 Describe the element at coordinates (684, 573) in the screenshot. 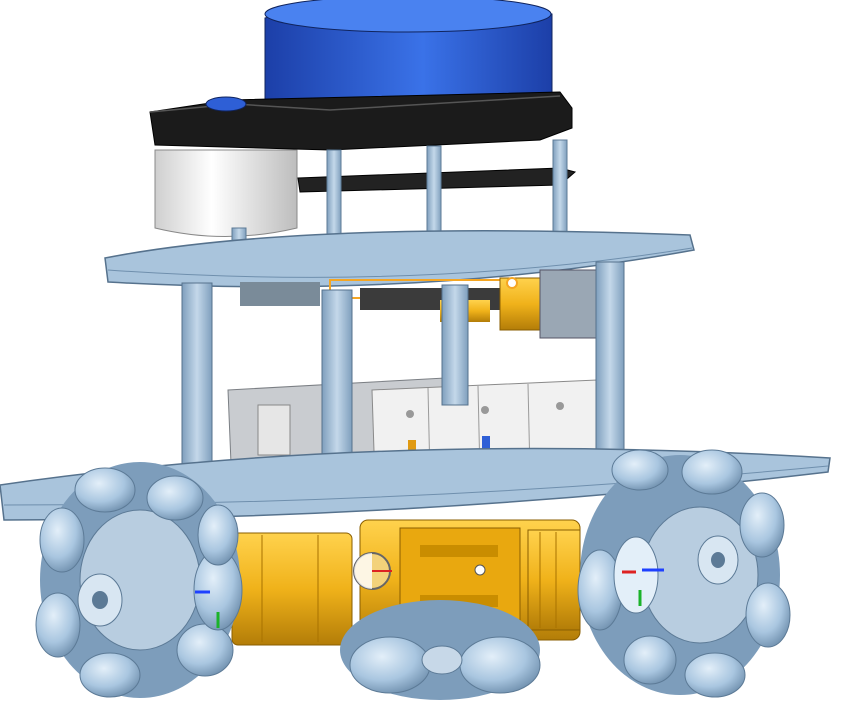

I see `front-right-mecanum-wheel` at that location.